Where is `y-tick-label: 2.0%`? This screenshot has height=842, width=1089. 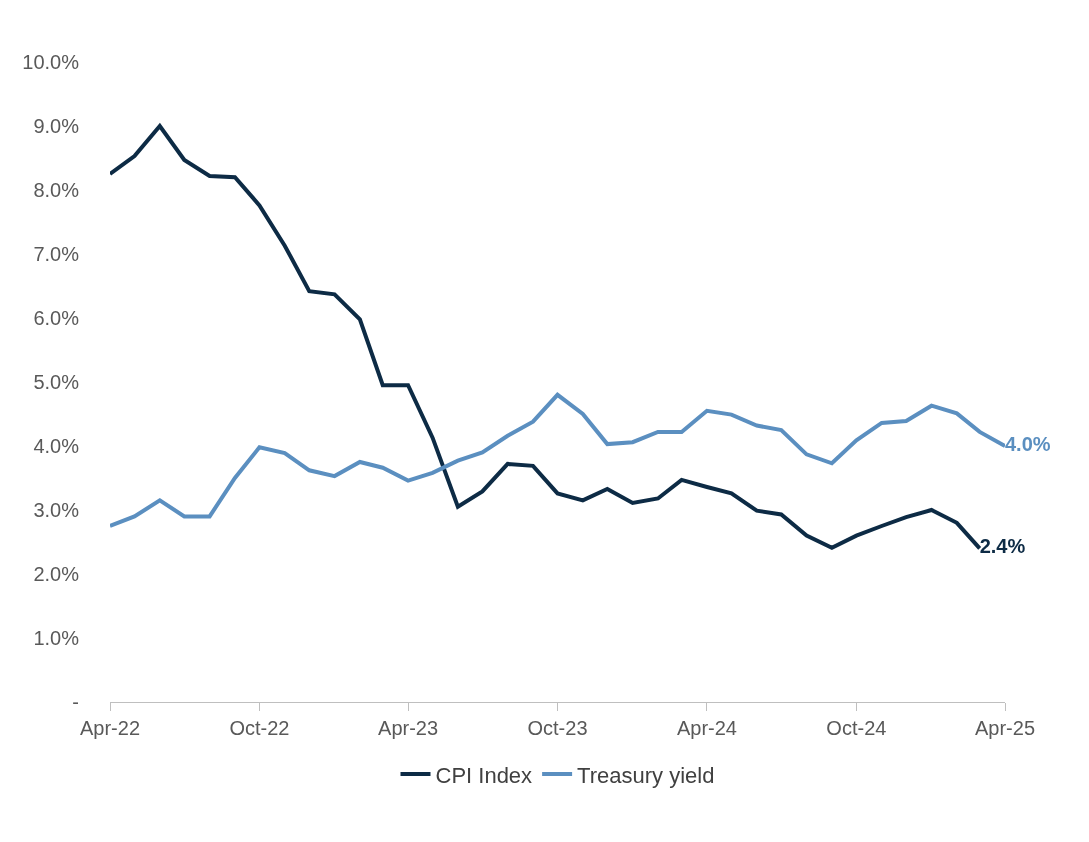
y-tick-label: 2.0% is located at coordinates (56, 574).